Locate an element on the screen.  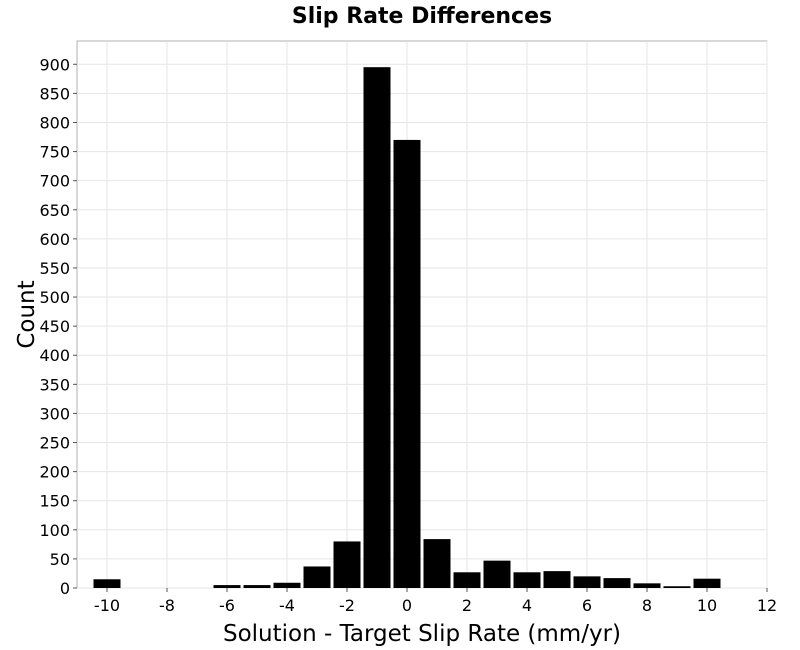
y-tick-label: 150 is located at coordinates (54, 501).